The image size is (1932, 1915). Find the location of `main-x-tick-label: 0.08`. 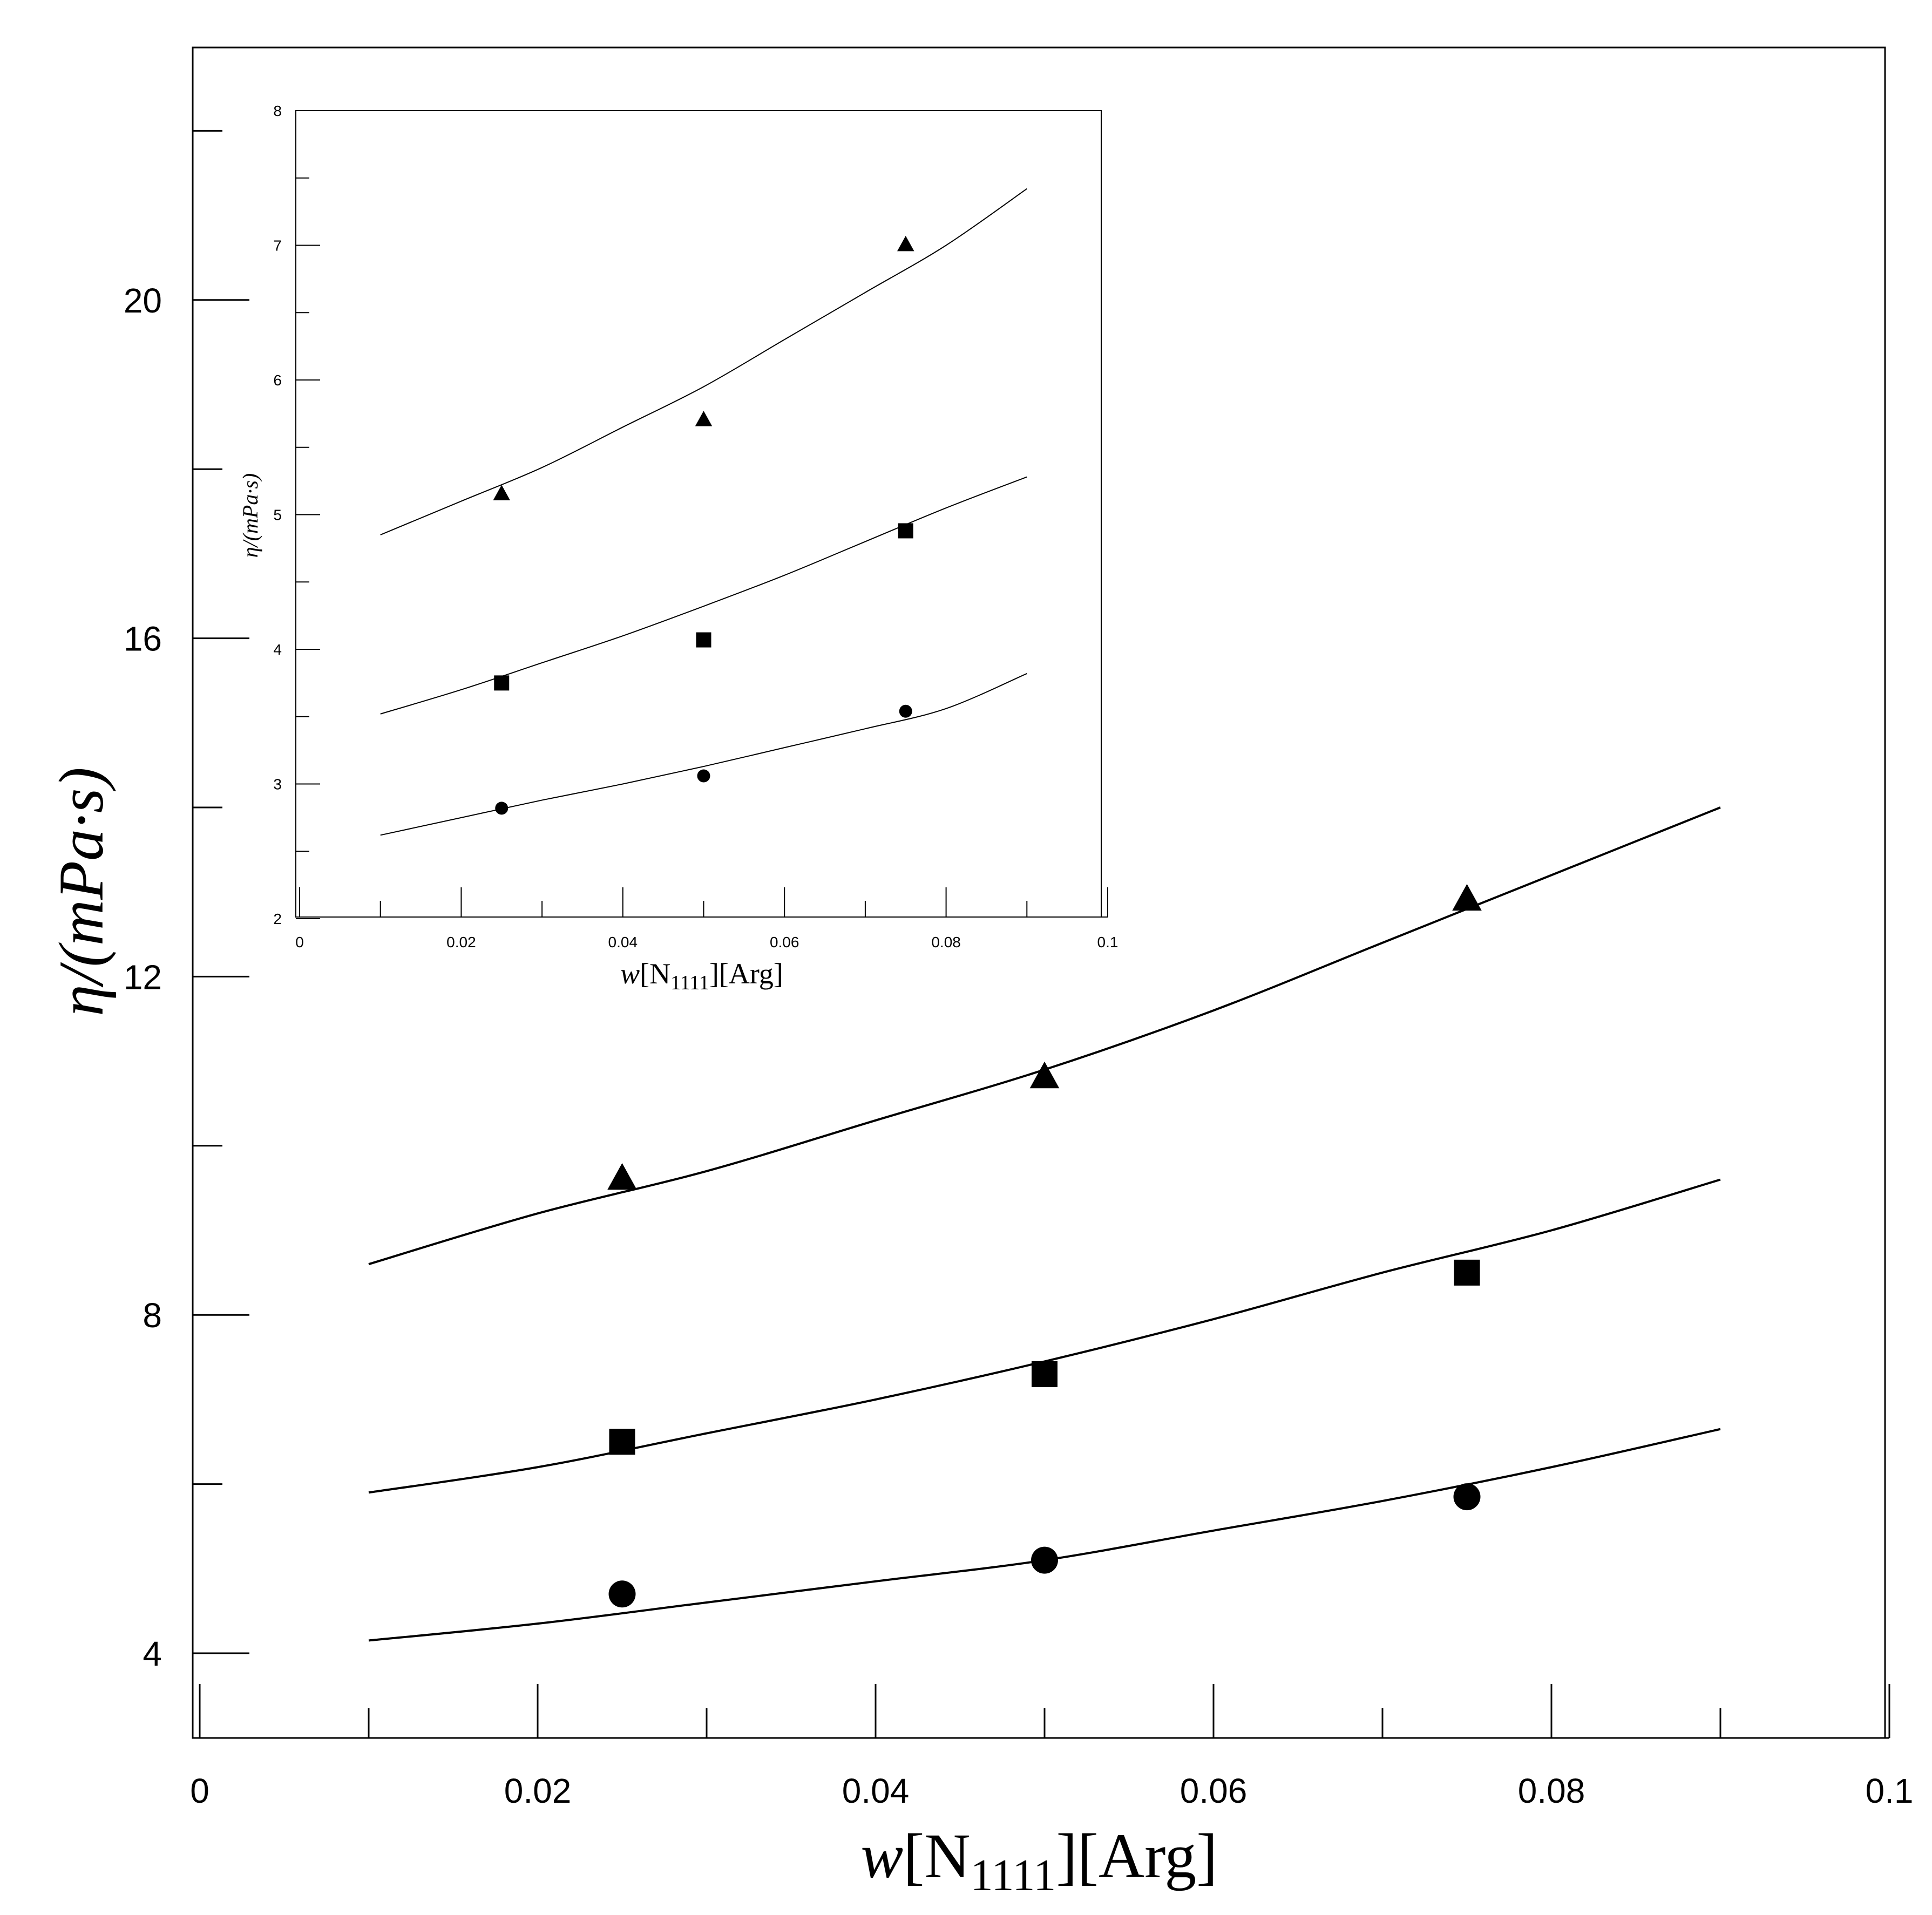

main-x-tick-label: 0.08 is located at coordinates (1551, 1790).